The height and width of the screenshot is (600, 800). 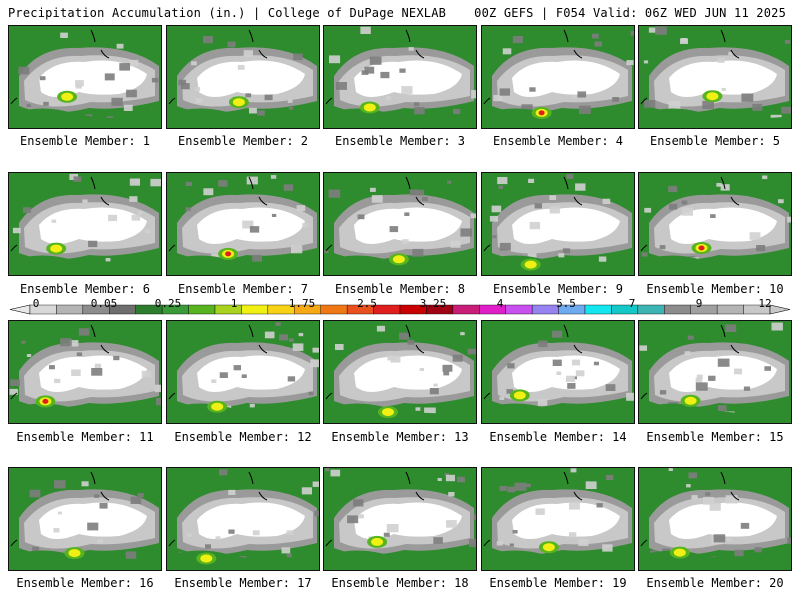 I want to click on member-label-16: Ensemble Member: 16, so click(x=85, y=583).